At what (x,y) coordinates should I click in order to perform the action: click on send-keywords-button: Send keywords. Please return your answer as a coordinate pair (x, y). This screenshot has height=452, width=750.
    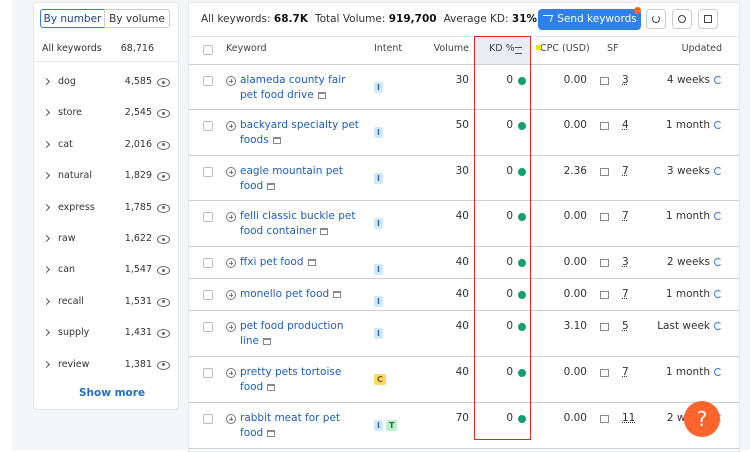
    Looking at the image, I should click on (589, 19).